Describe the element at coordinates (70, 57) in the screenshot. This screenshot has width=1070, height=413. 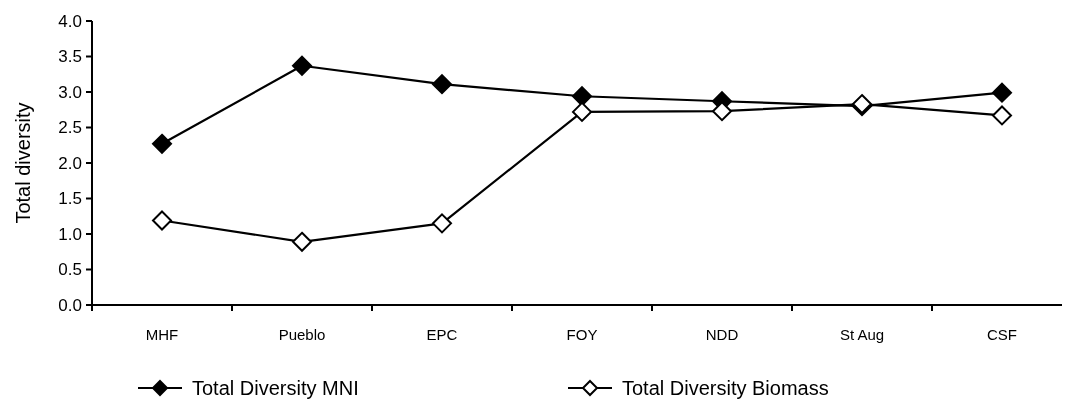
I see `y-tick-label: 3.5` at that location.